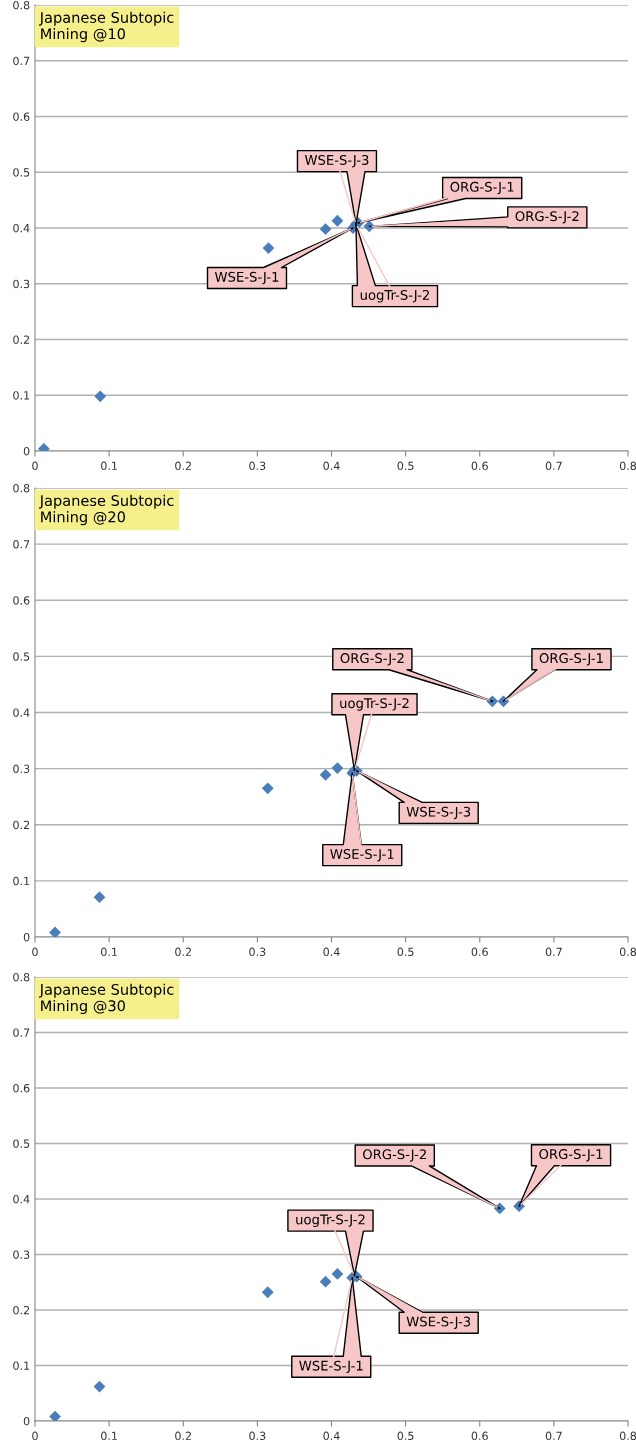  What do you see at coordinates (106, 999) in the screenshot?
I see `text: Japanese Subtopic Mining @30` at bounding box center [106, 999].